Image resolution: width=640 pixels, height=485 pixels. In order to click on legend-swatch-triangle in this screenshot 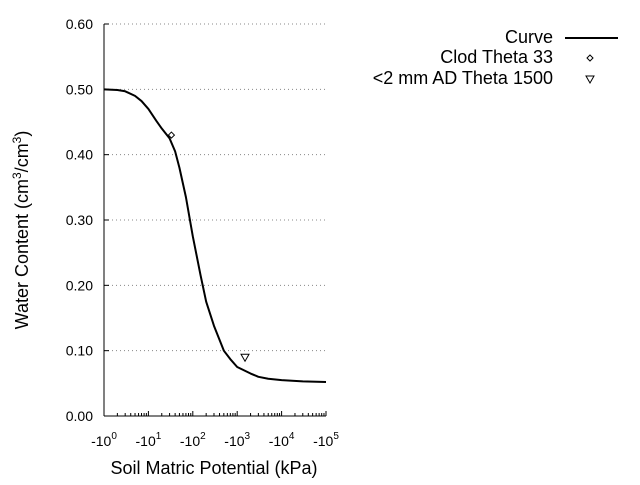, I will do `click(590, 80)`.